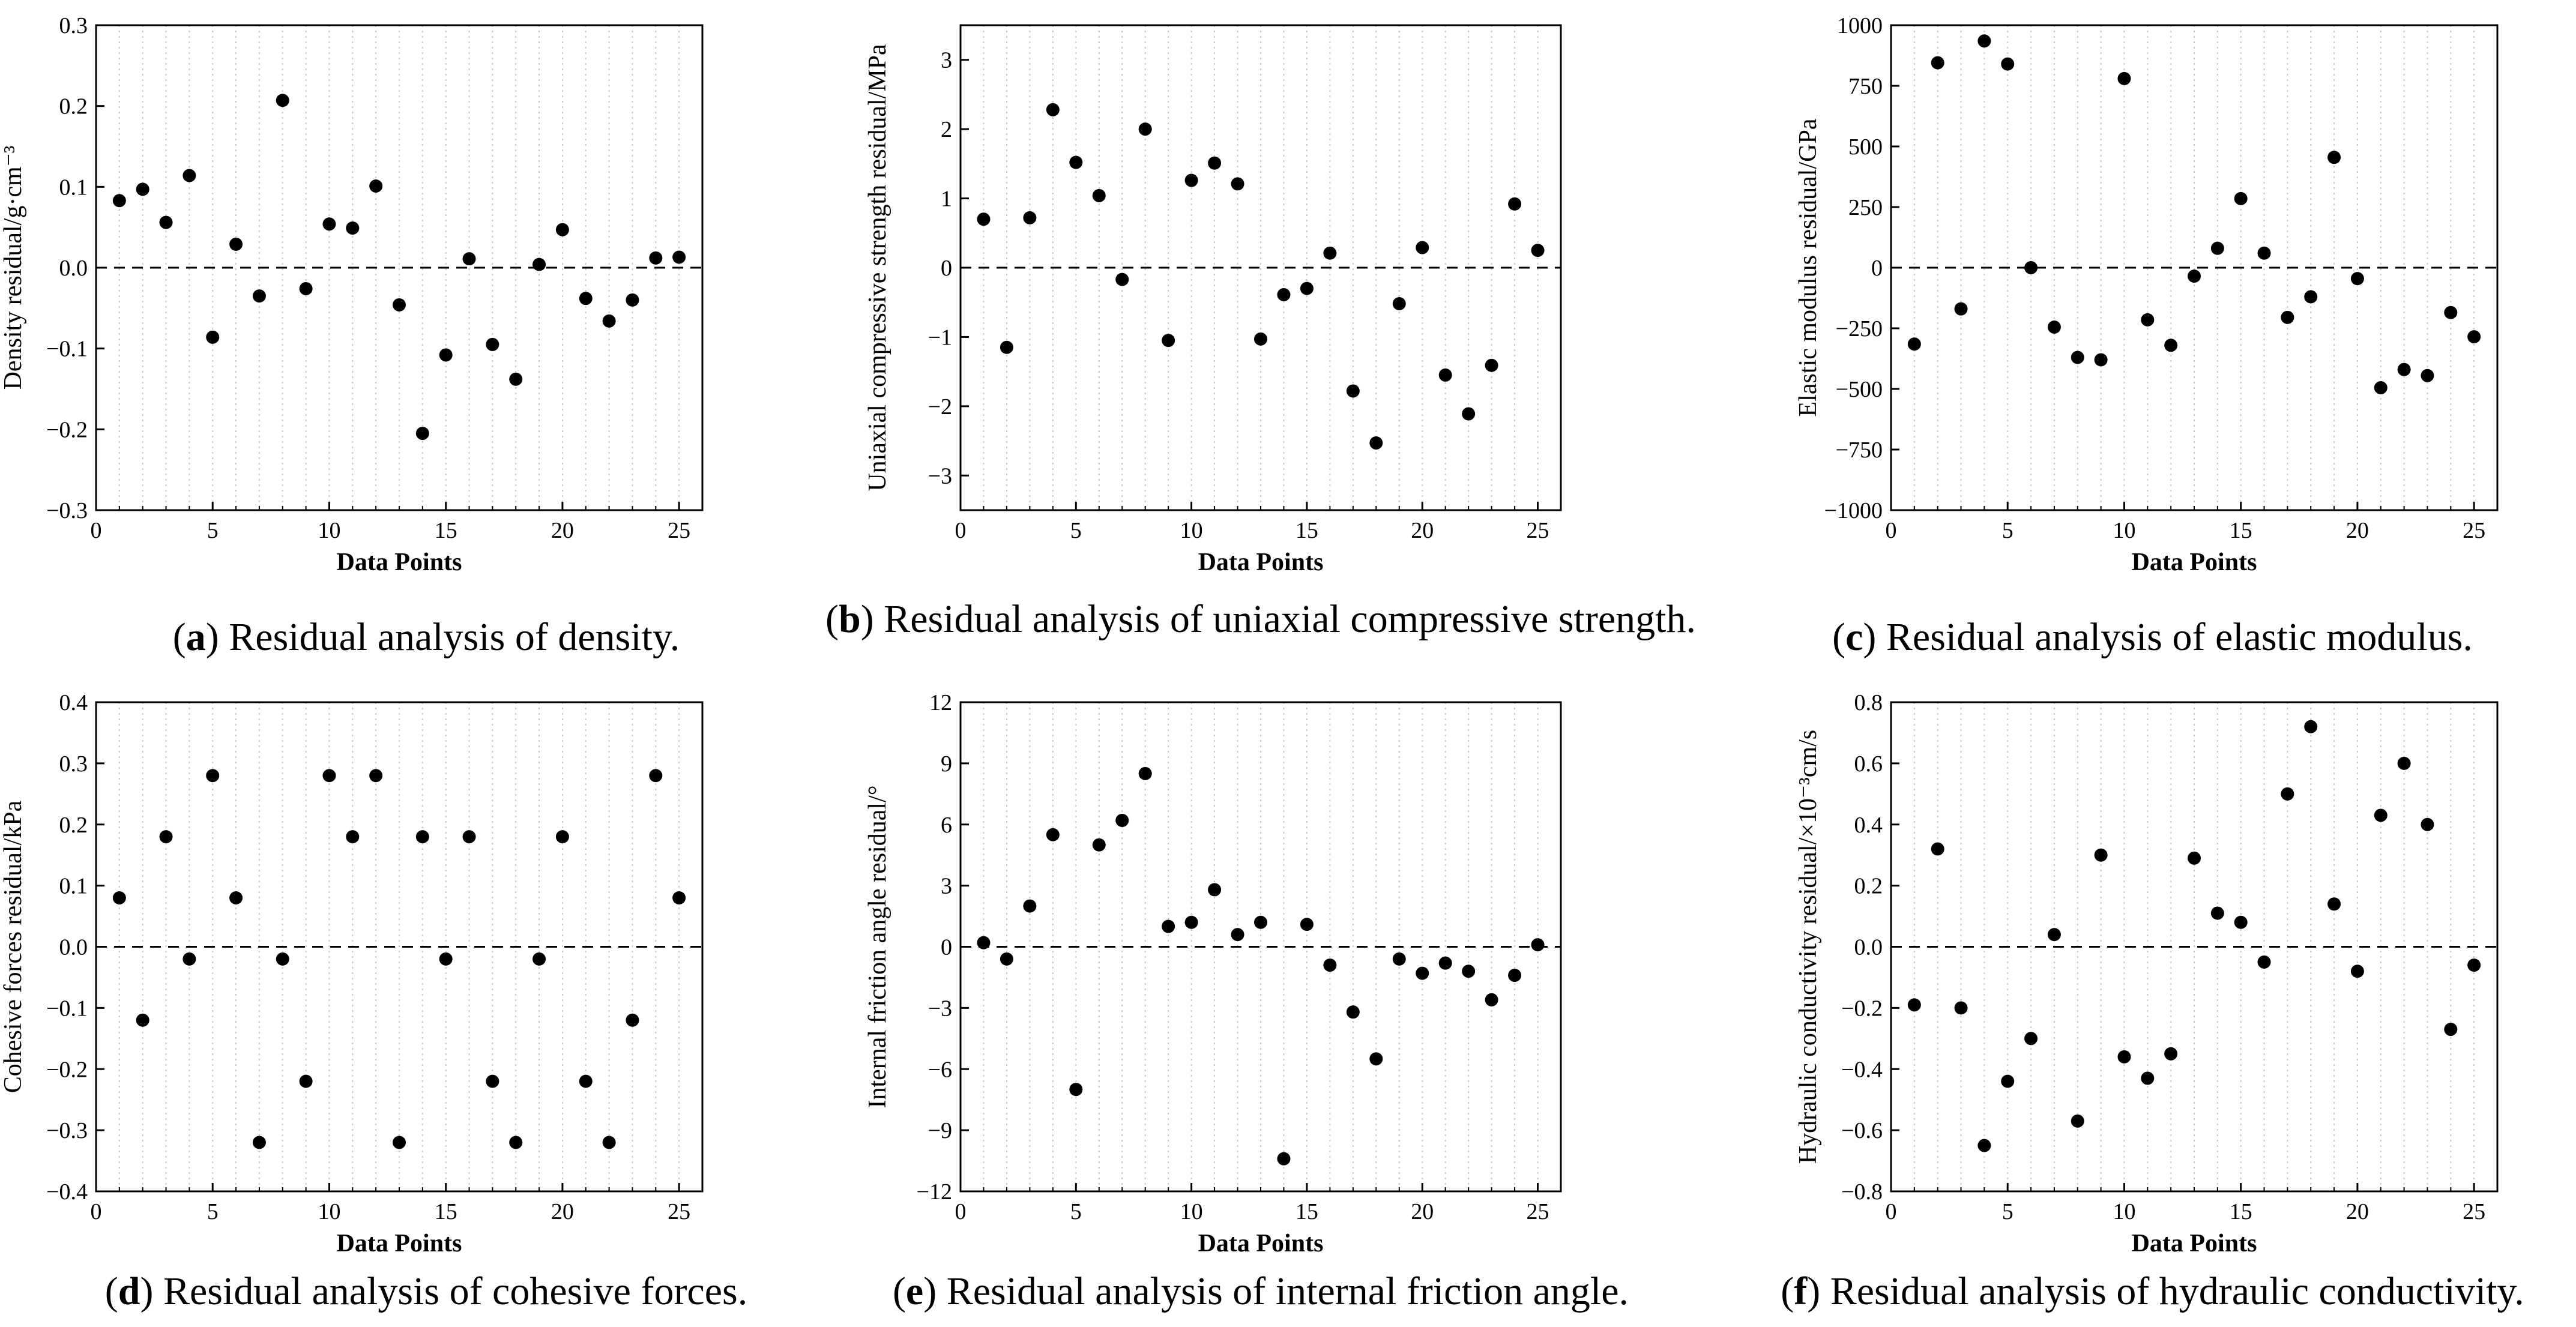  What do you see at coordinates (73, 825) in the screenshot?
I see `y-tick-label-d: 0.2` at bounding box center [73, 825].